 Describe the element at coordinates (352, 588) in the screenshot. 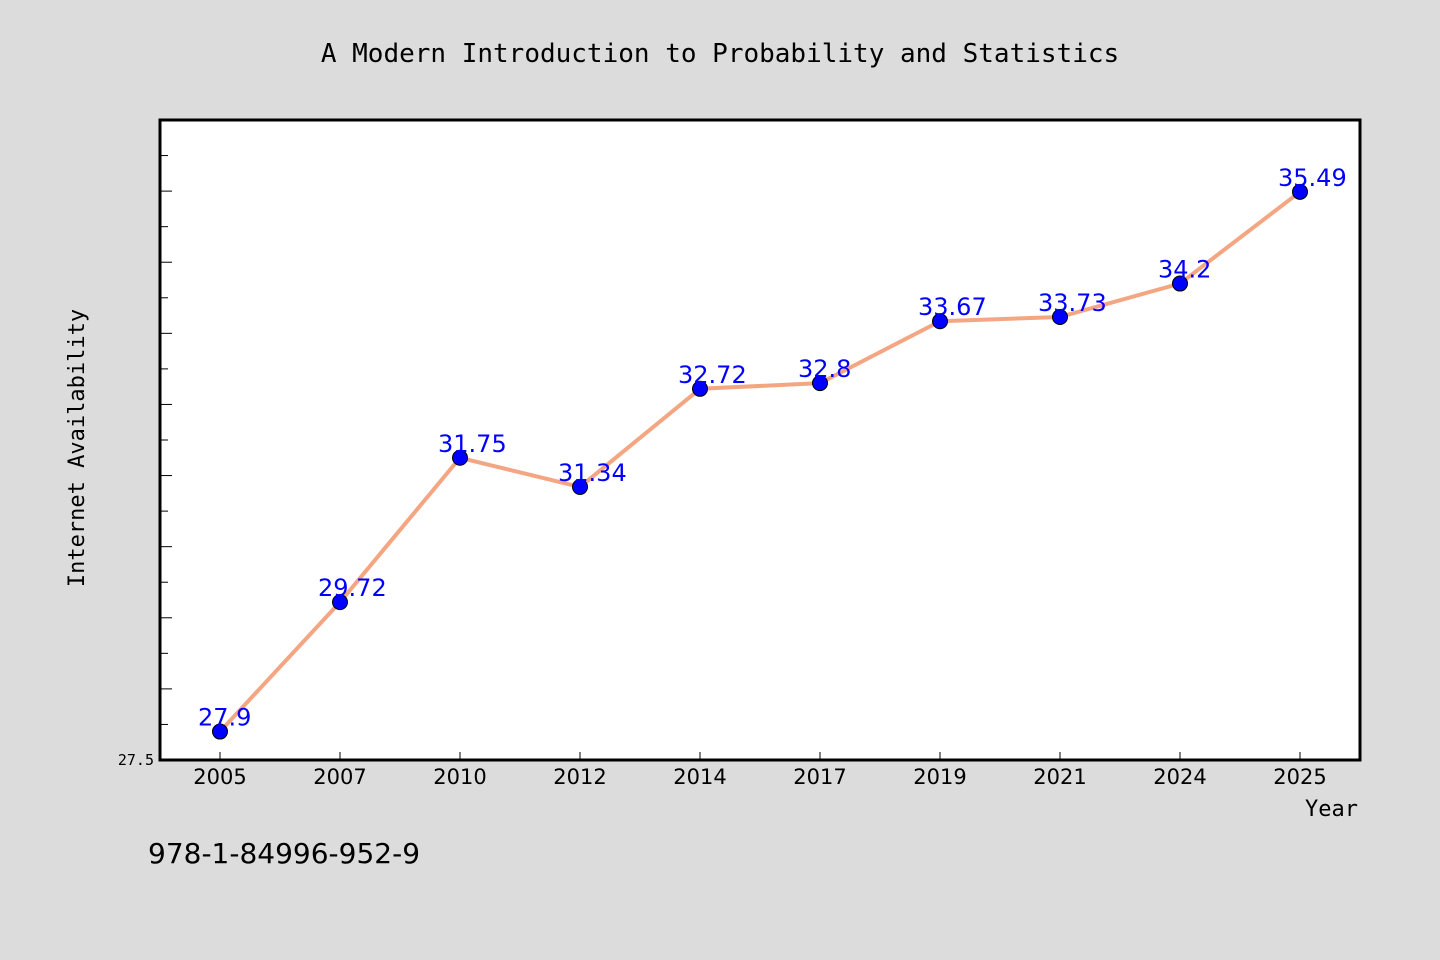

I see `data-label: 29.72` at that location.